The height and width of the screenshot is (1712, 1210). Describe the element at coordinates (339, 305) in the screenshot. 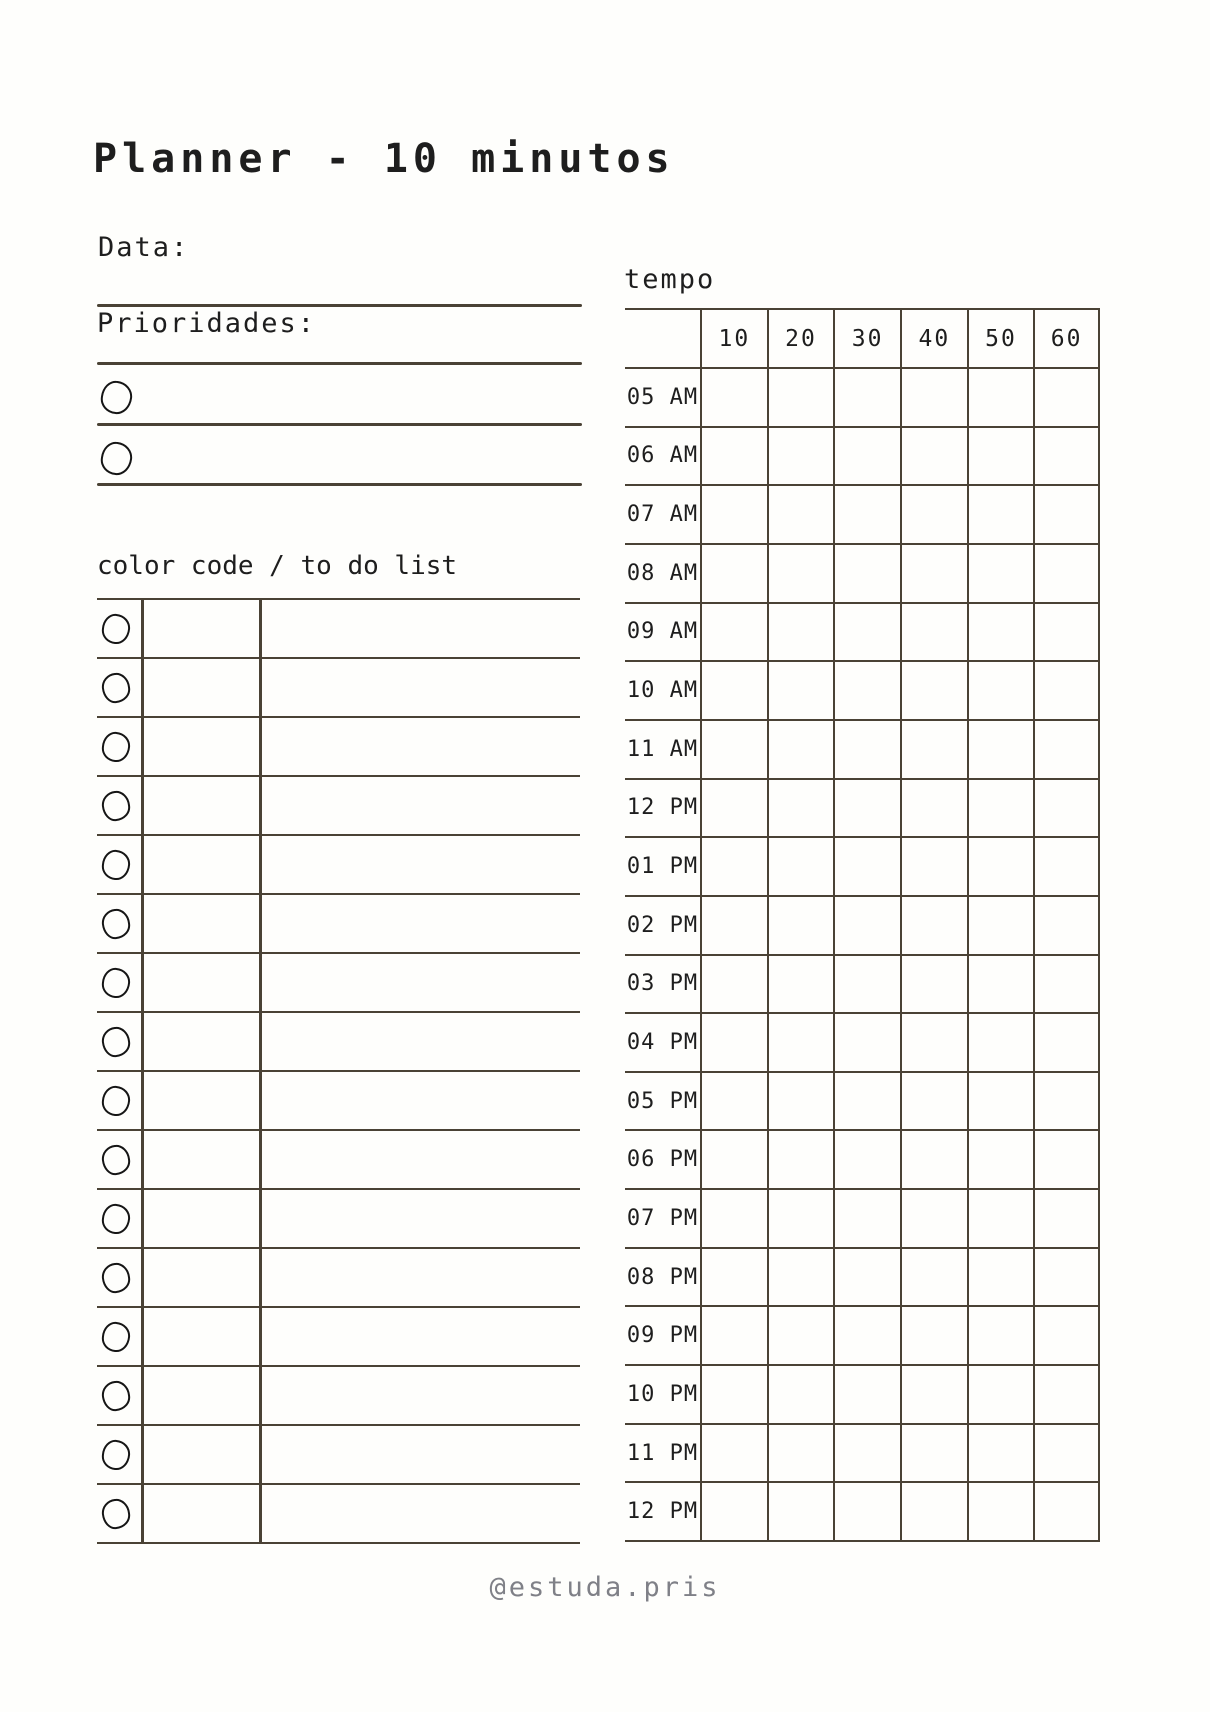

I see `date-input-line` at that location.